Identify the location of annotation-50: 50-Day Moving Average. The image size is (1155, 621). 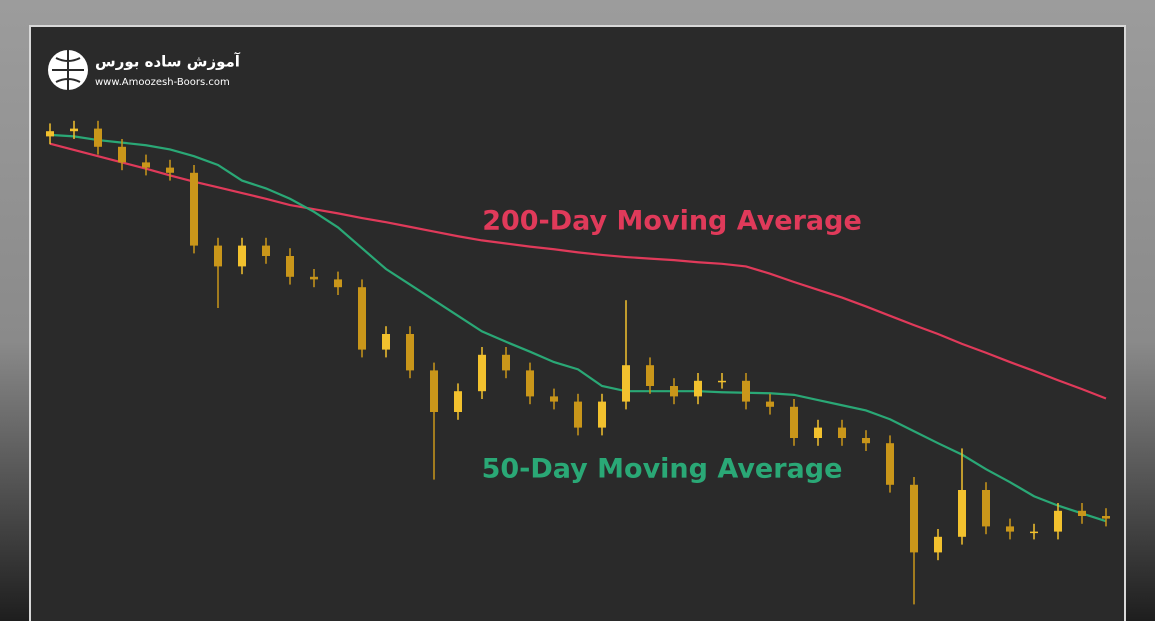
(662, 469).